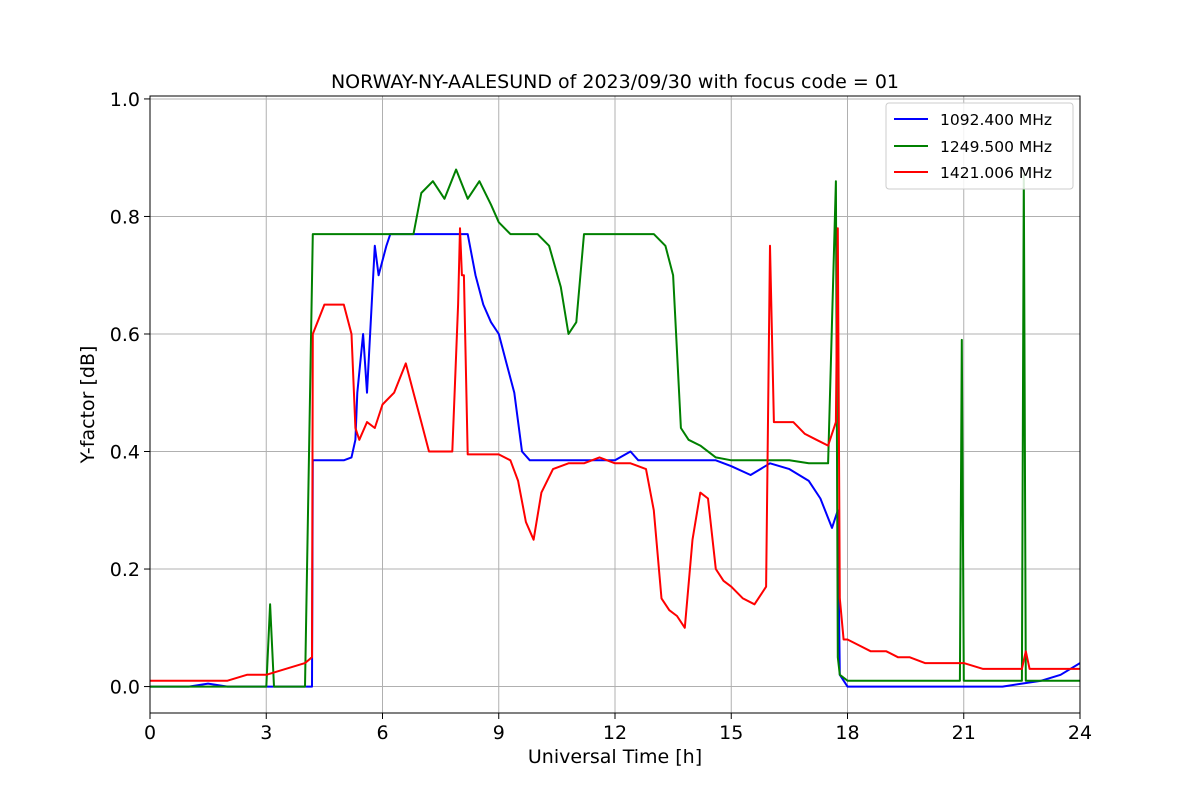  Describe the element at coordinates (731, 733) in the screenshot. I see `x-tick-label: 15` at that location.